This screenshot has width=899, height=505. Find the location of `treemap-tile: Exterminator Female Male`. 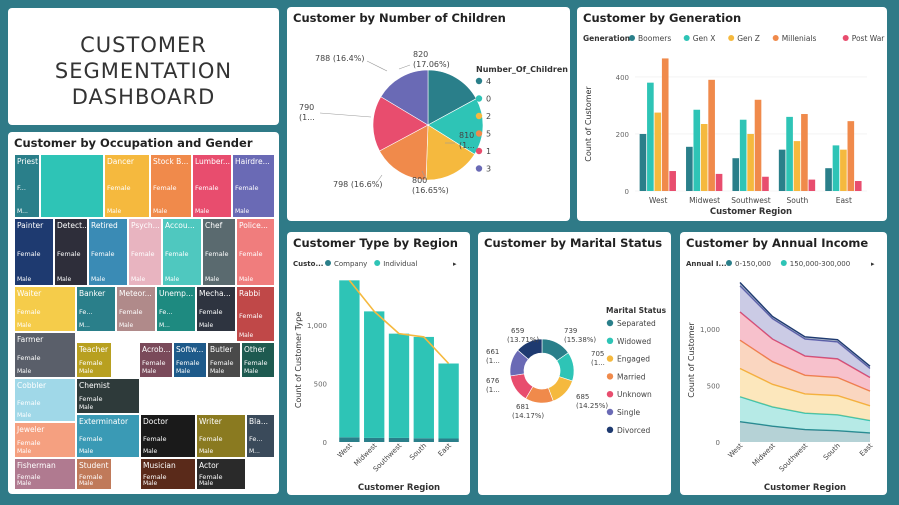

treemap-tile: Exterminator Female Male is located at coordinates (108, 436).